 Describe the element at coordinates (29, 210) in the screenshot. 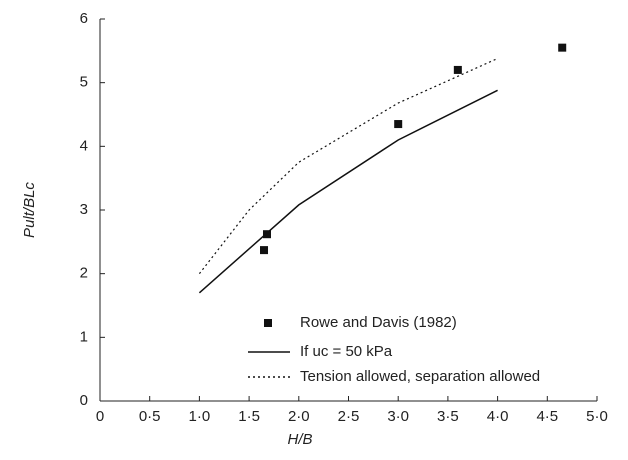

I see `y-axis-label: Pult/BLc` at that location.